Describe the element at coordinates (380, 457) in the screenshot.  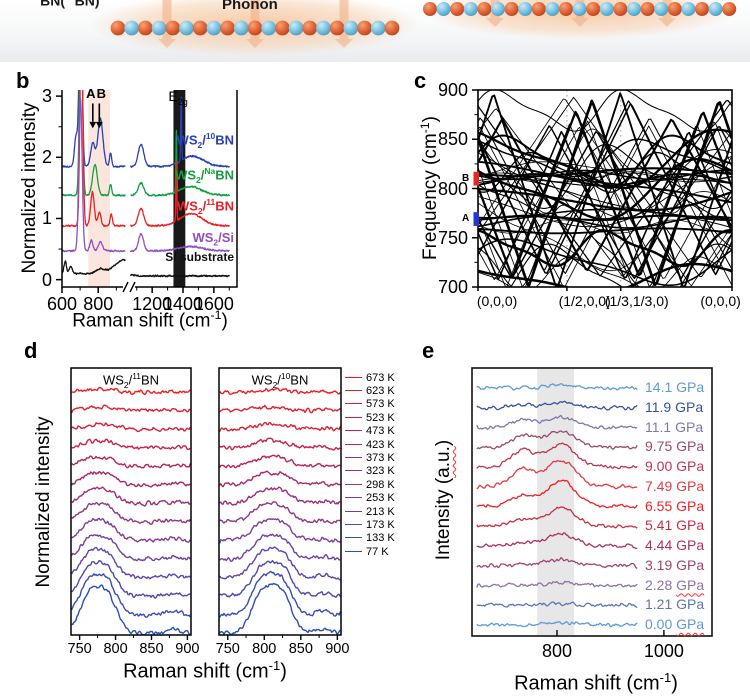
I see `d-legend-label: 373 K` at that location.